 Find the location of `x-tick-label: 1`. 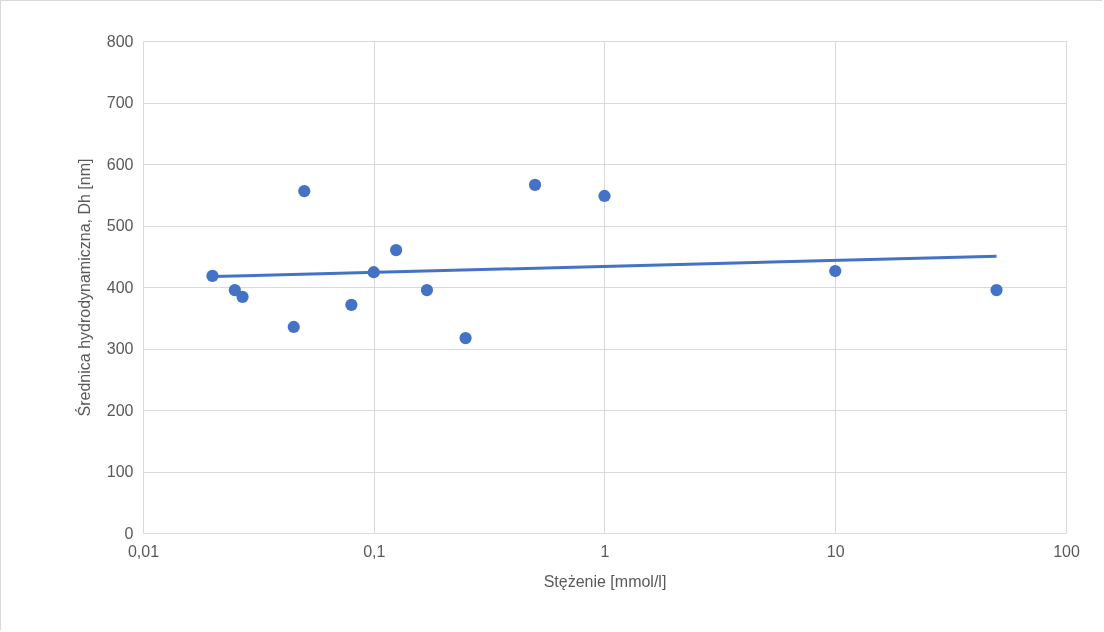

x-tick-label: 1 is located at coordinates (605, 551).